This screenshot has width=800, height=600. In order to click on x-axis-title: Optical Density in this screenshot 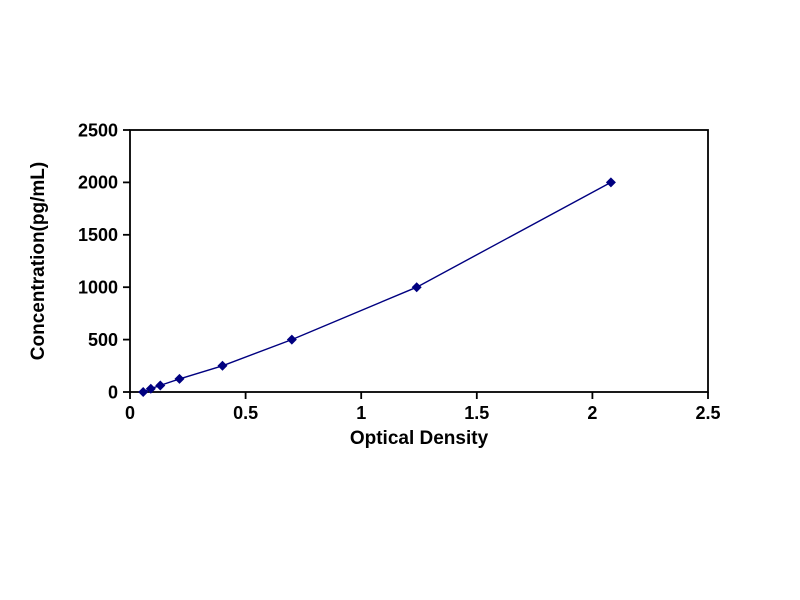, I will do `click(419, 438)`.